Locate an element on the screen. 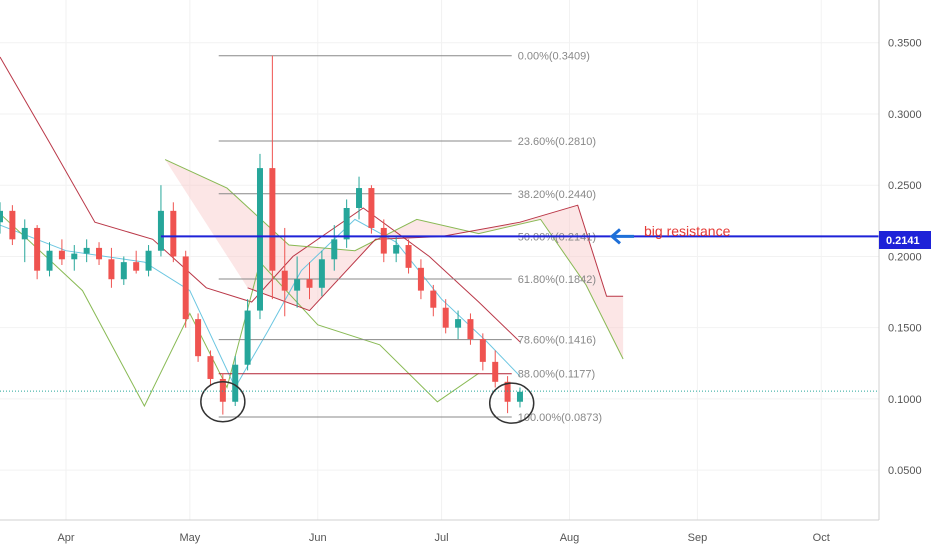 This screenshot has width=932, height=550. fib-level-label: 61.80%(0.1842) is located at coordinates (557, 280).